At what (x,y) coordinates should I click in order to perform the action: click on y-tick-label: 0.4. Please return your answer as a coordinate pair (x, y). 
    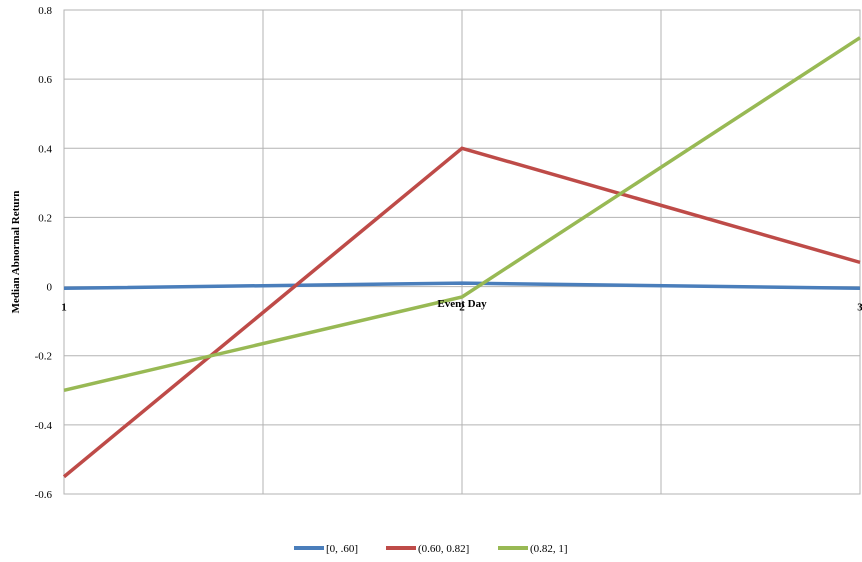
    Looking at the image, I should click on (45, 149).